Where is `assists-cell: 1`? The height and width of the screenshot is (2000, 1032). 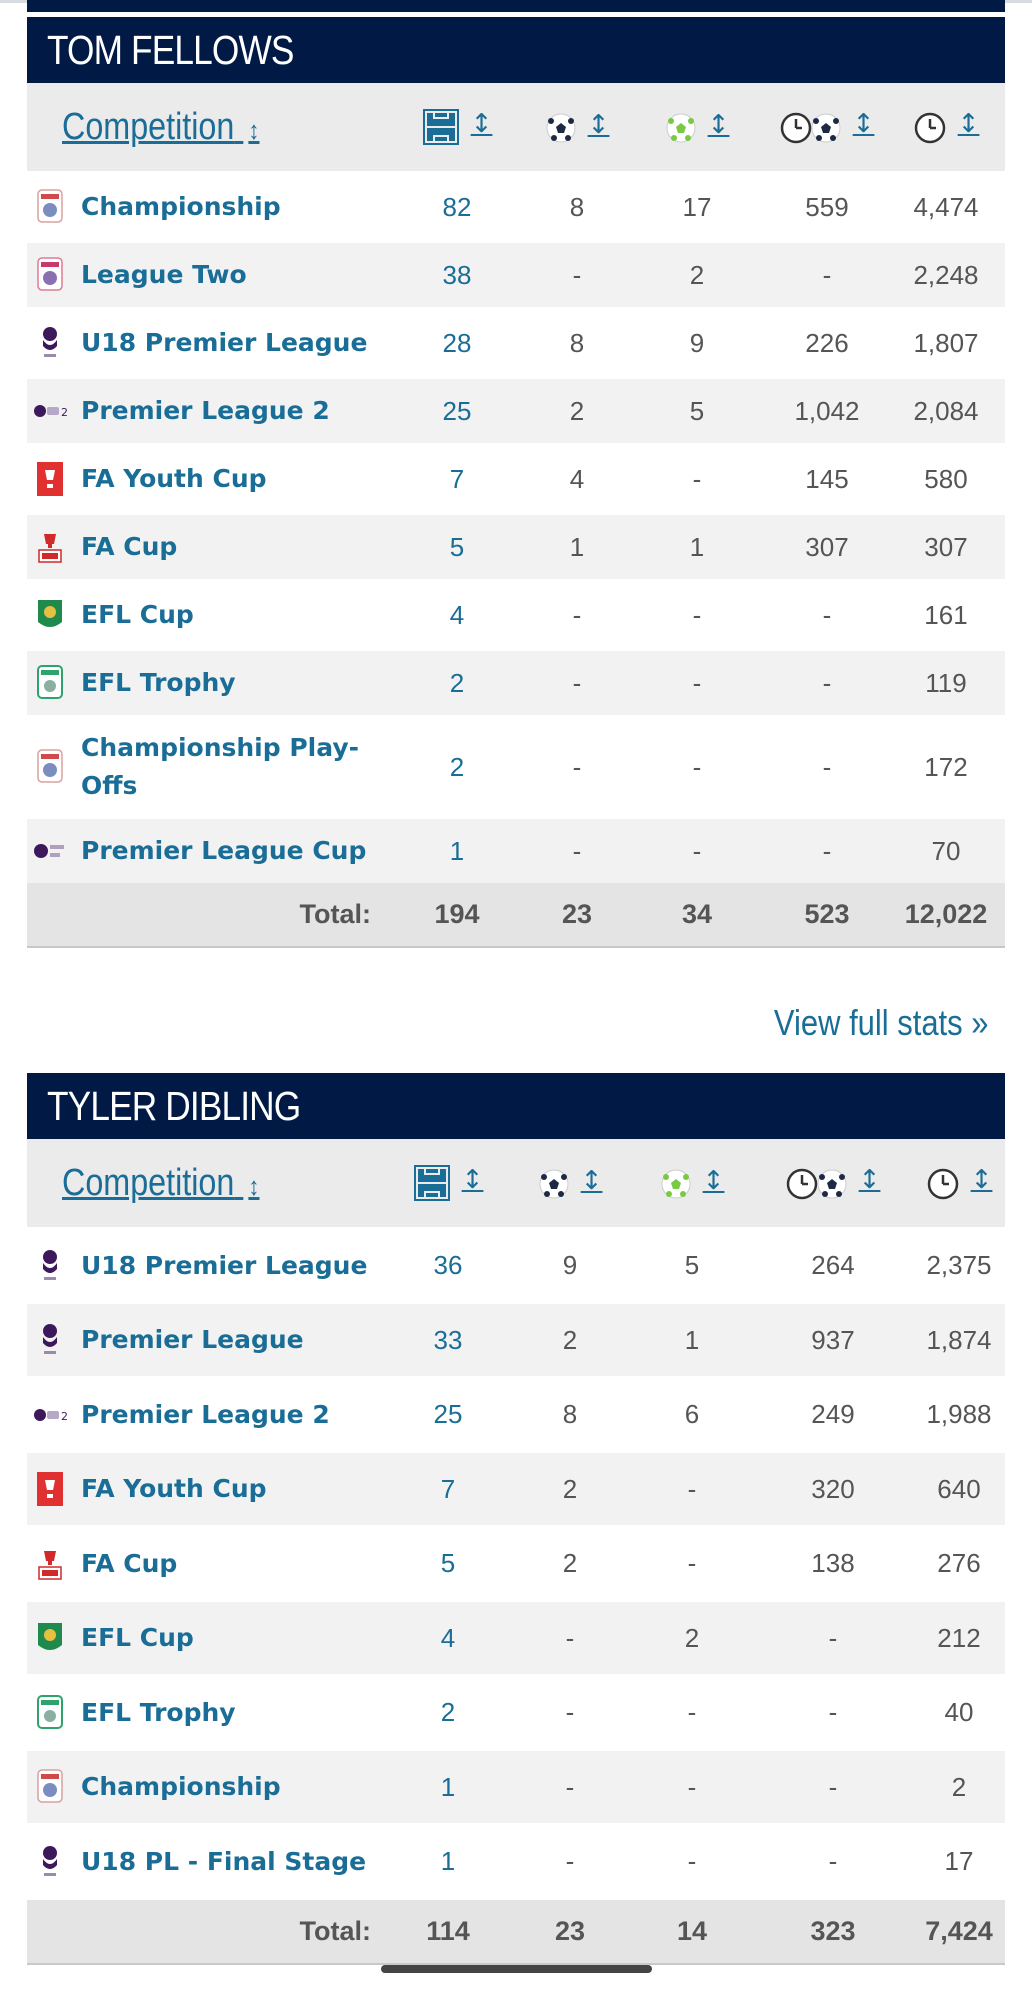
assists-cell: 1 is located at coordinates (697, 546).